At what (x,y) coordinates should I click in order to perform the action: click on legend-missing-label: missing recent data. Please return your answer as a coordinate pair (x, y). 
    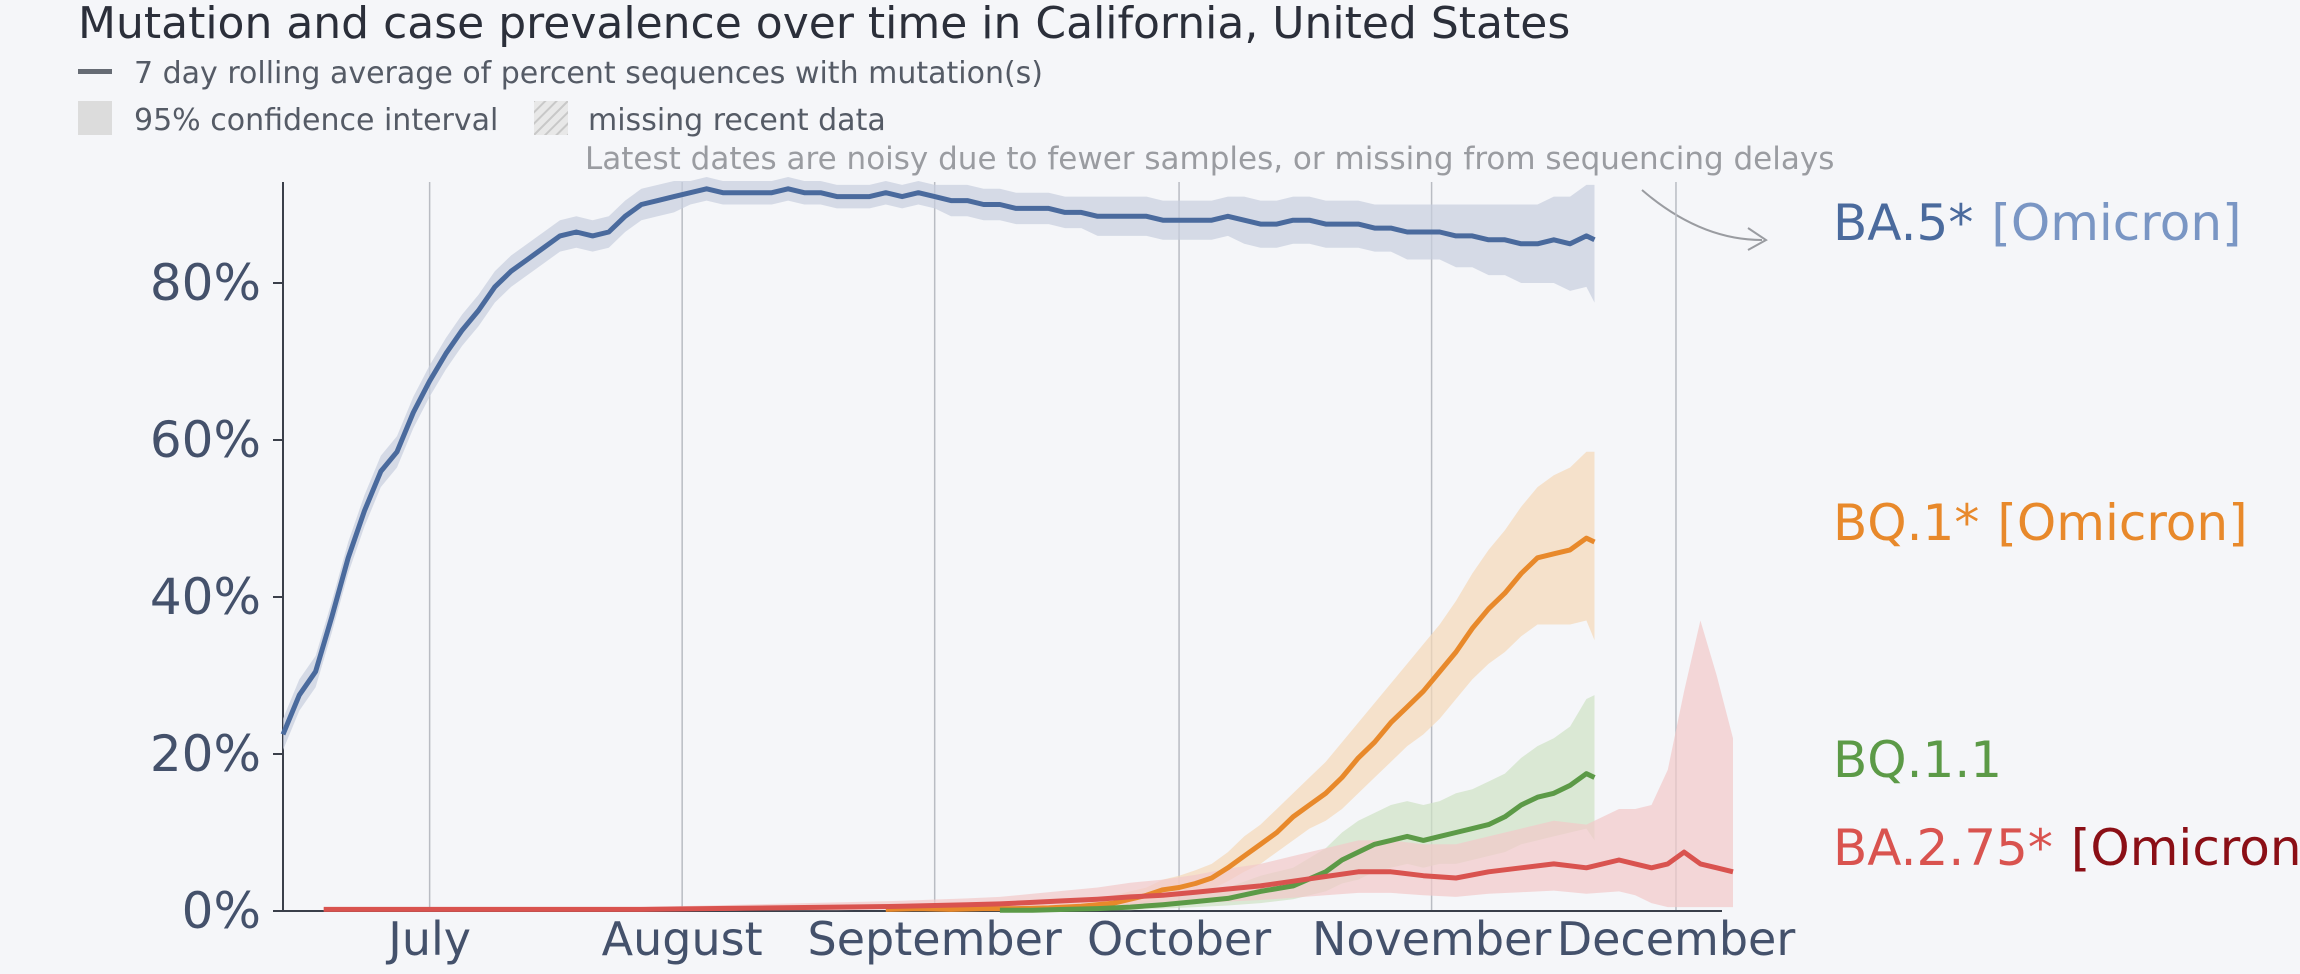
    Looking at the image, I should click on (737, 120).